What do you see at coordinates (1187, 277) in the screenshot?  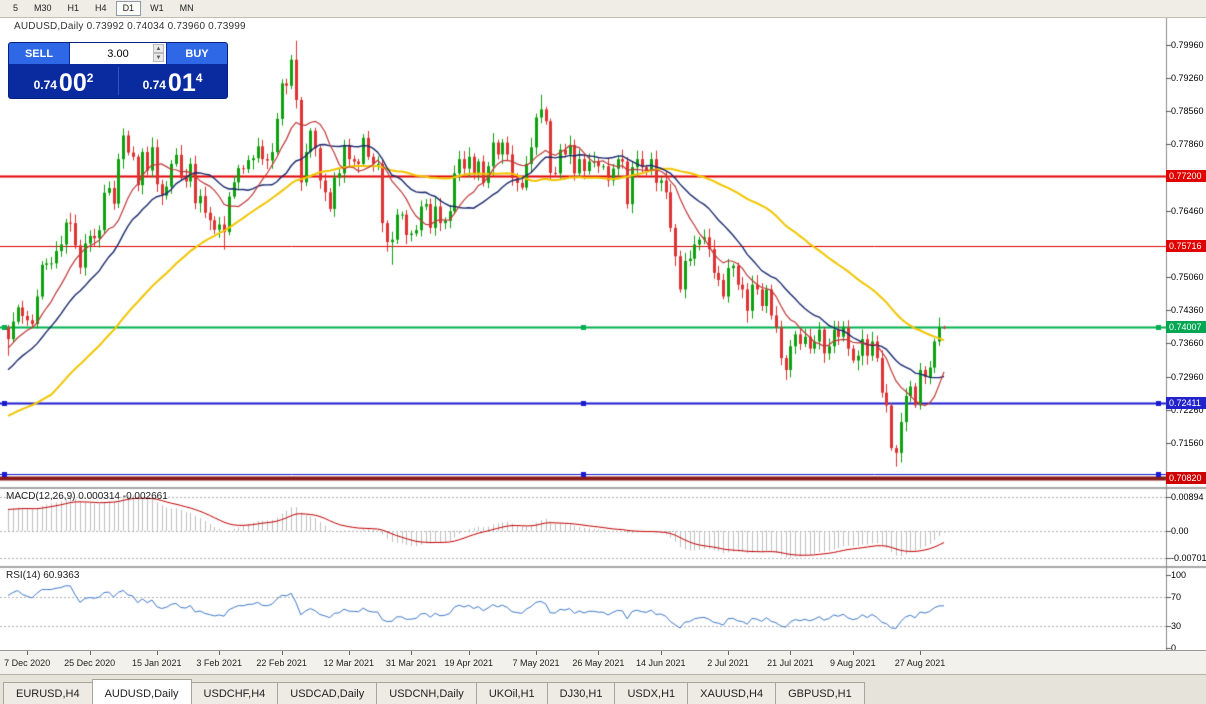 I see `price-tick-label: 0.75060` at bounding box center [1187, 277].